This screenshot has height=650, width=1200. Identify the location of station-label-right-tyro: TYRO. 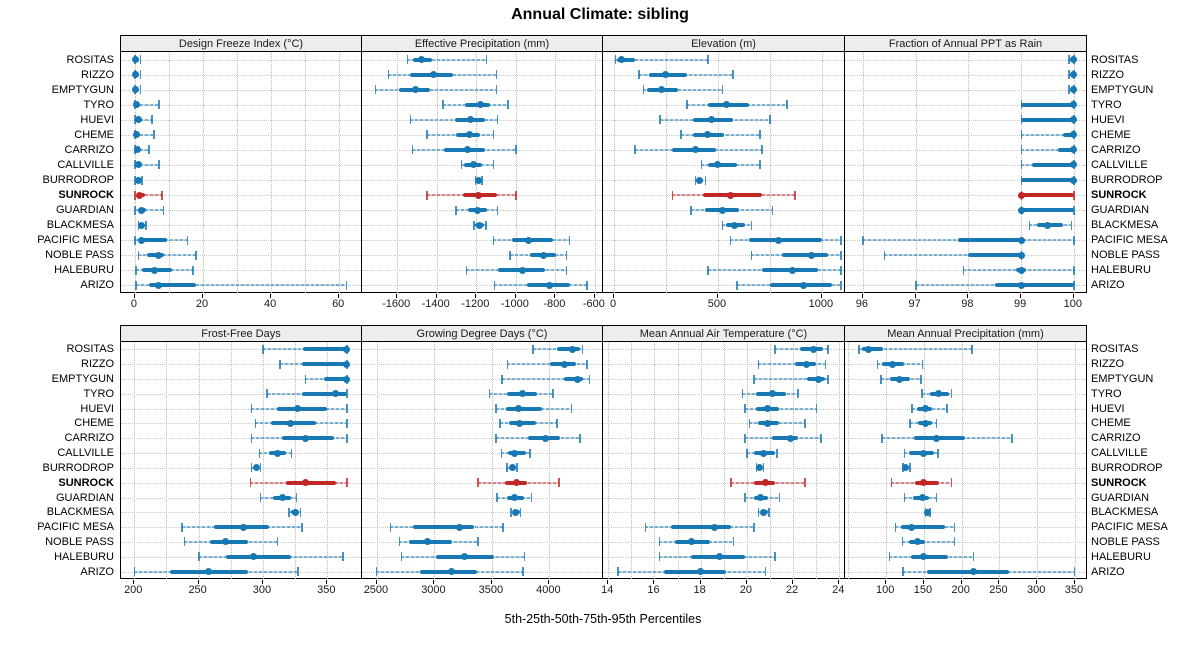
(1106, 104).